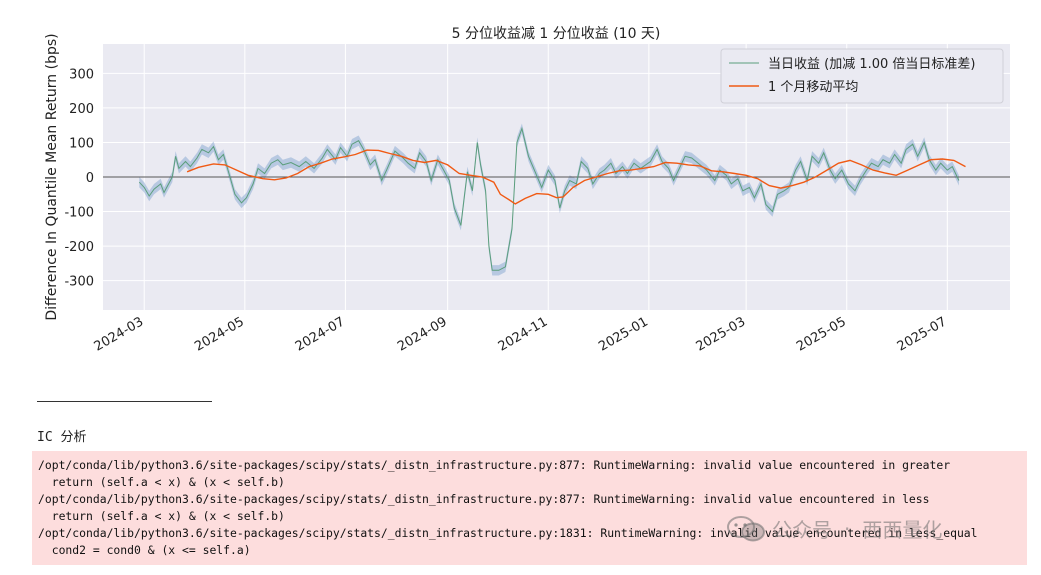 This screenshot has height=575, width=1041. Describe the element at coordinates (79, 213) in the screenshot. I see `y-tick-label: -100` at that location.